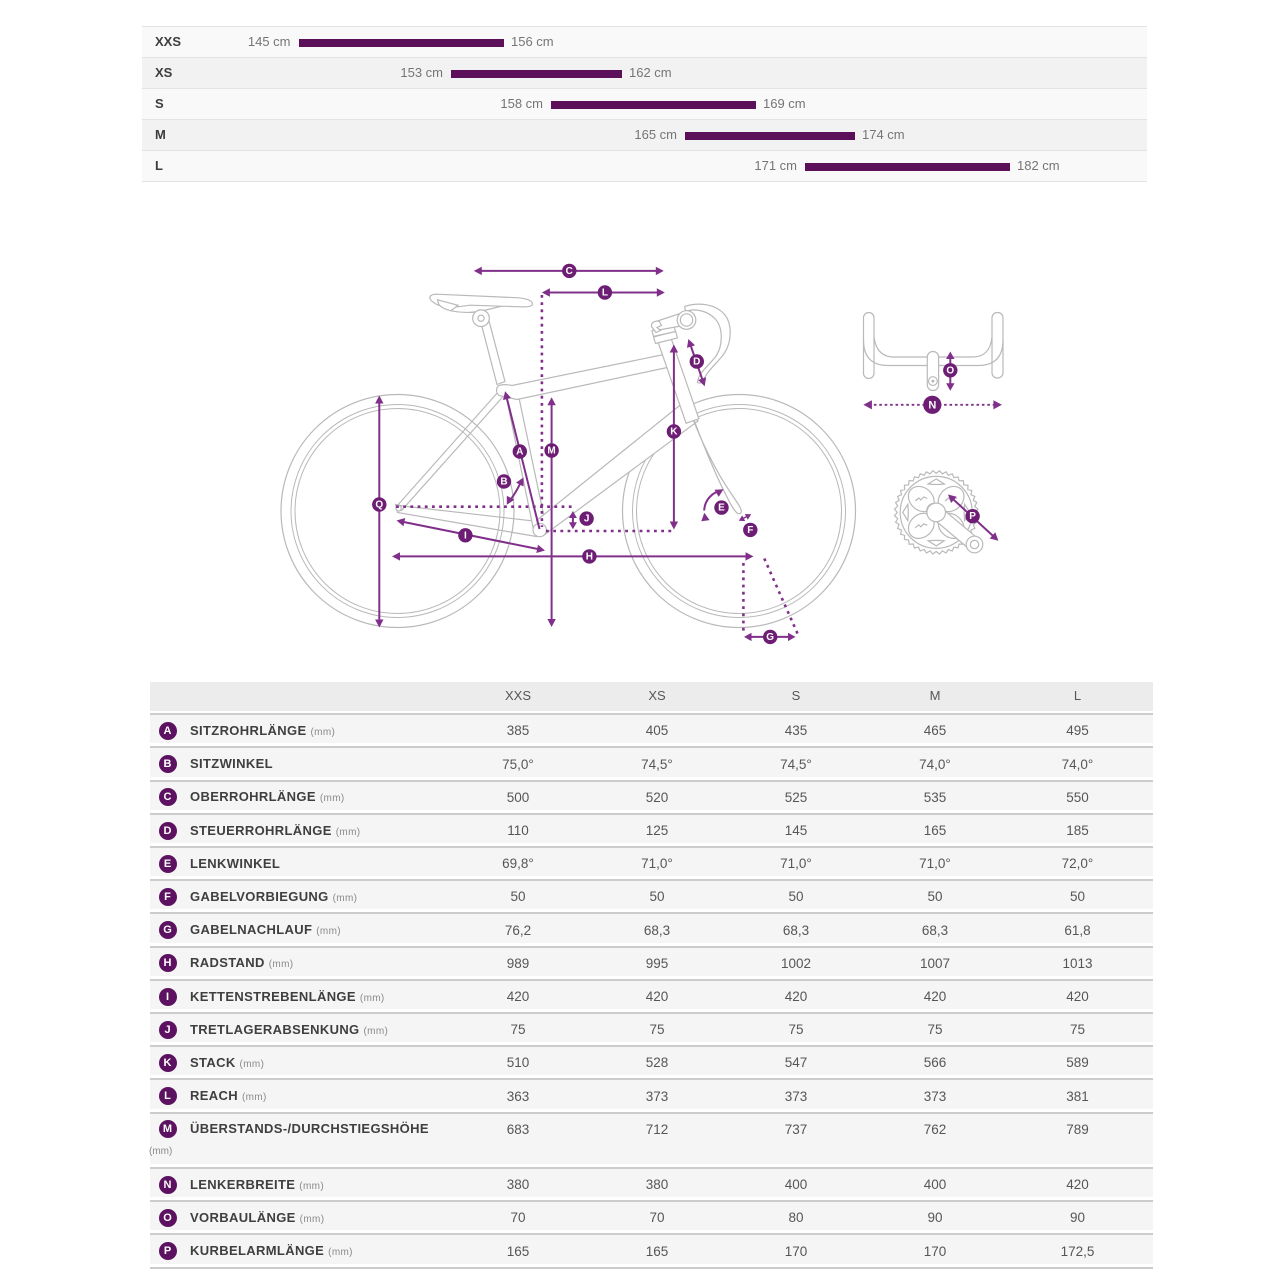 The image size is (1280, 1280). I want to click on svg-text: N, so click(932, 405).